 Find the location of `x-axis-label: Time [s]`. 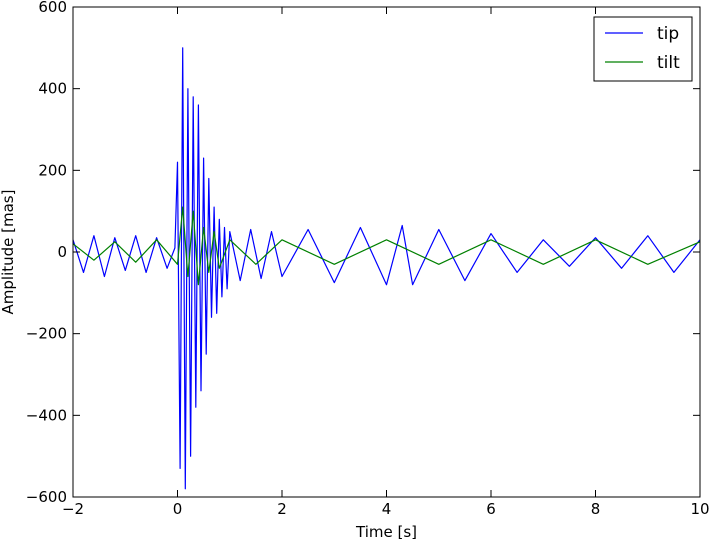

x-axis-label: Time [s] is located at coordinates (386, 532).